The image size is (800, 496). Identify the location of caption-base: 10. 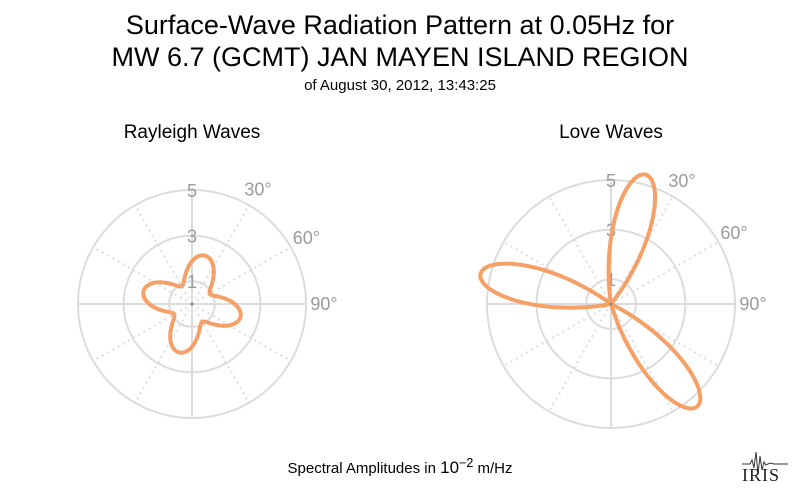
(450, 467).